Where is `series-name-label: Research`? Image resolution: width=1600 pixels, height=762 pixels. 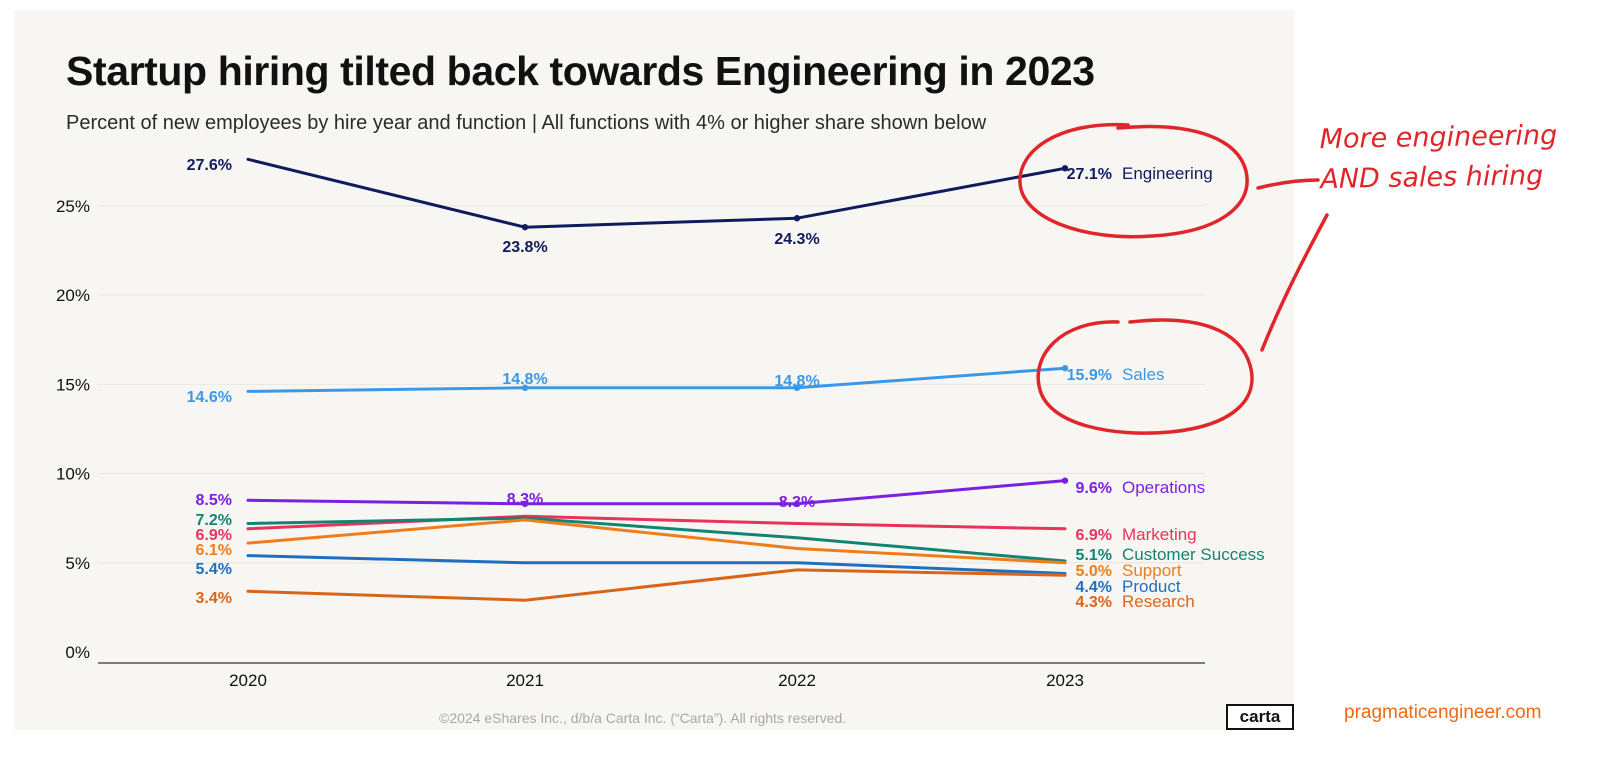 series-name-label: Research is located at coordinates (1158, 601).